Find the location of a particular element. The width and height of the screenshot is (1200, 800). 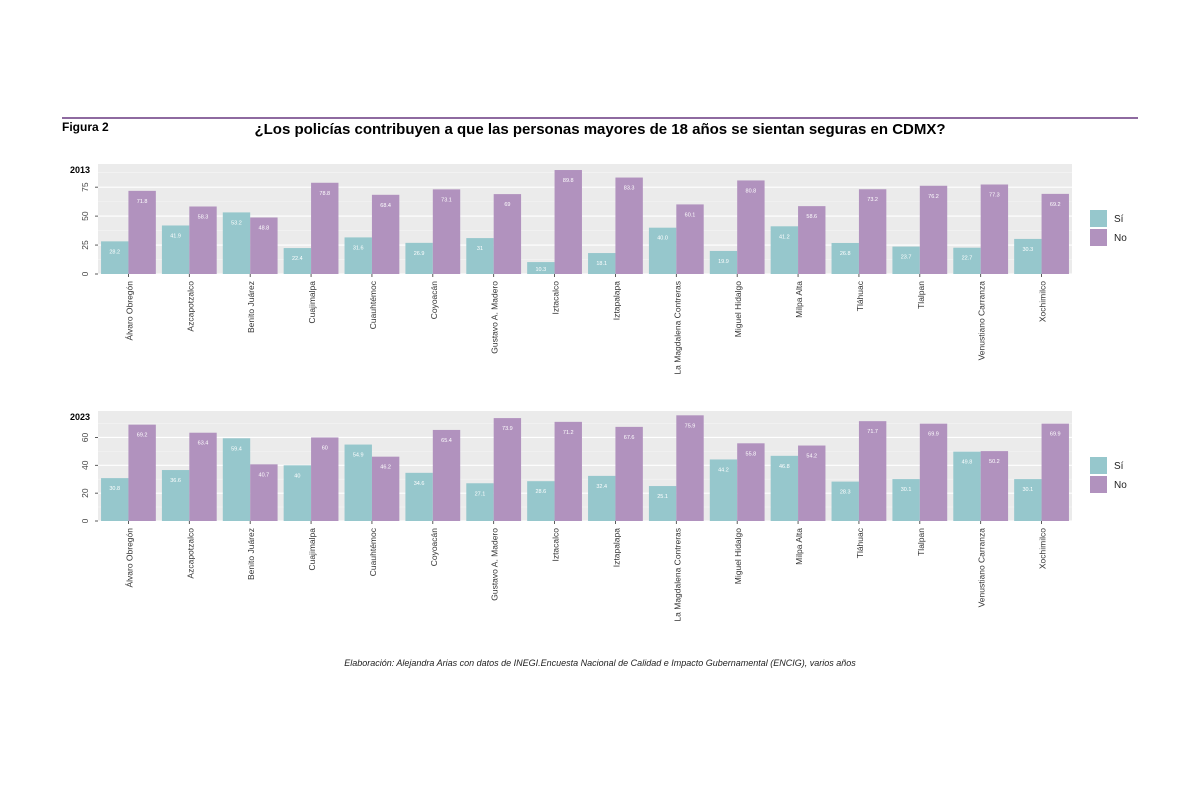

data-label: 28.3 is located at coordinates (845, 493).